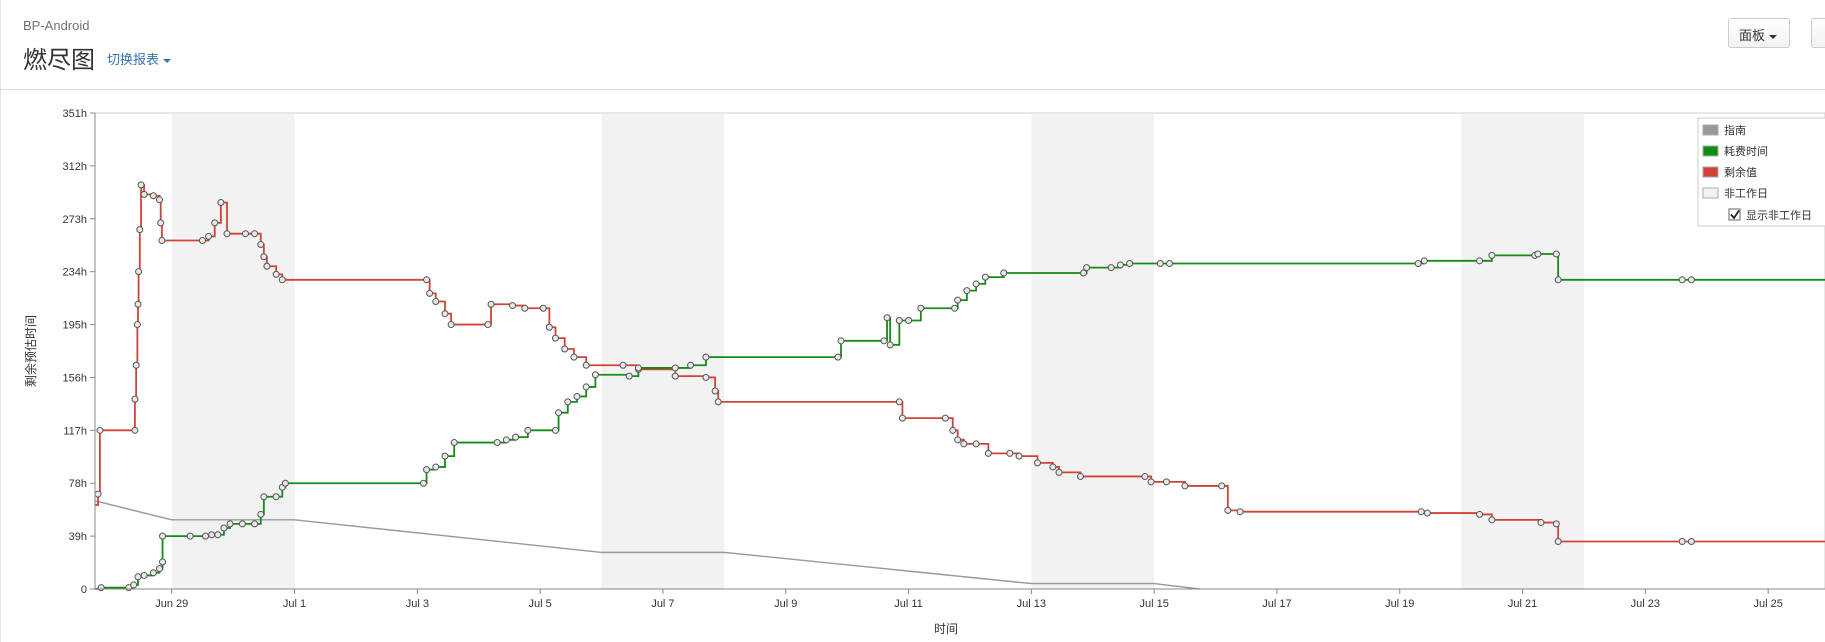 The image size is (1825, 642). Describe the element at coordinates (908, 604) in the screenshot. I see `x-tick-label: Jul 11` at that location.